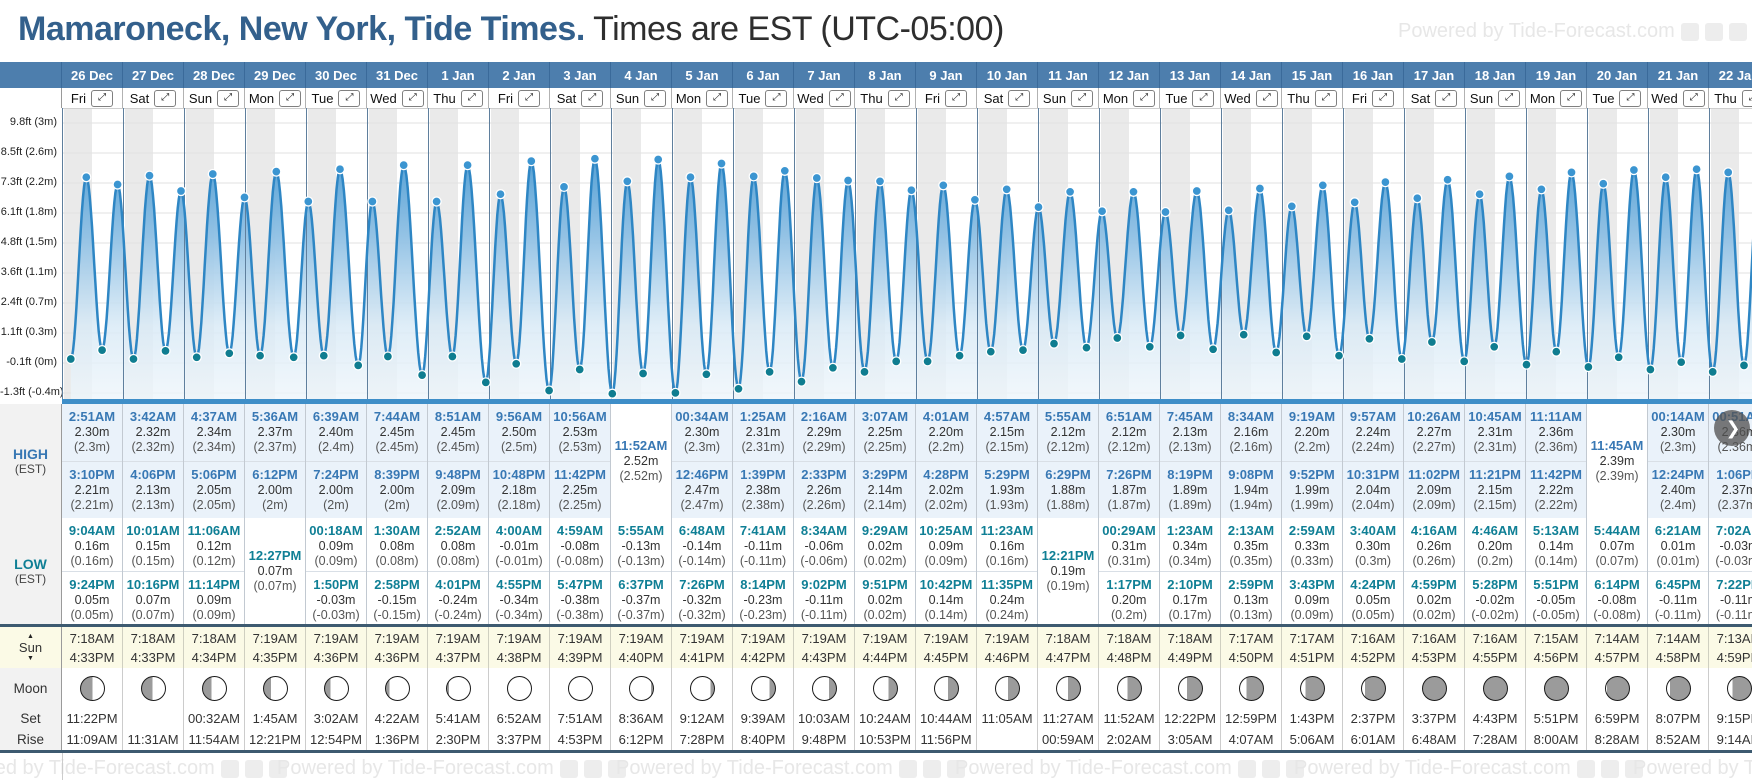 Image resolution: width=1752 pixels, height=780 pixels. What do you see at coordinates (31, 362) in the screenshot?
I see `y-axis-tick-label: -0.1ft (0m)` at bounding box center [31, 362].